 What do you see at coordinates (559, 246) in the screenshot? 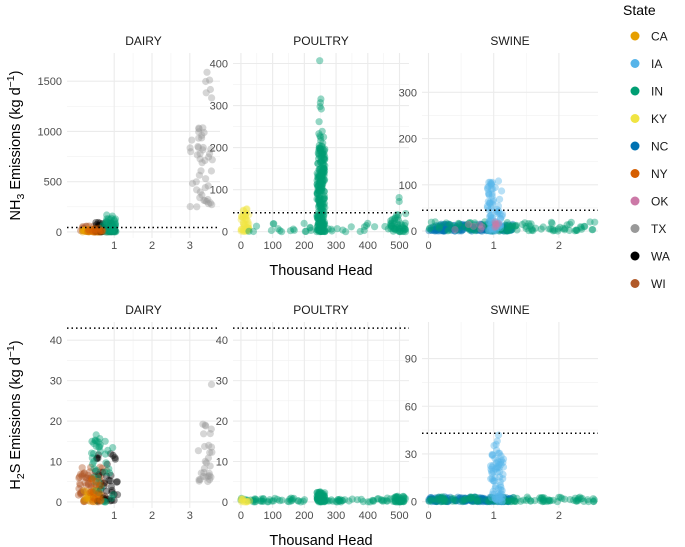
I see `x-tick-label: 2` at bounding box center [559, 246].